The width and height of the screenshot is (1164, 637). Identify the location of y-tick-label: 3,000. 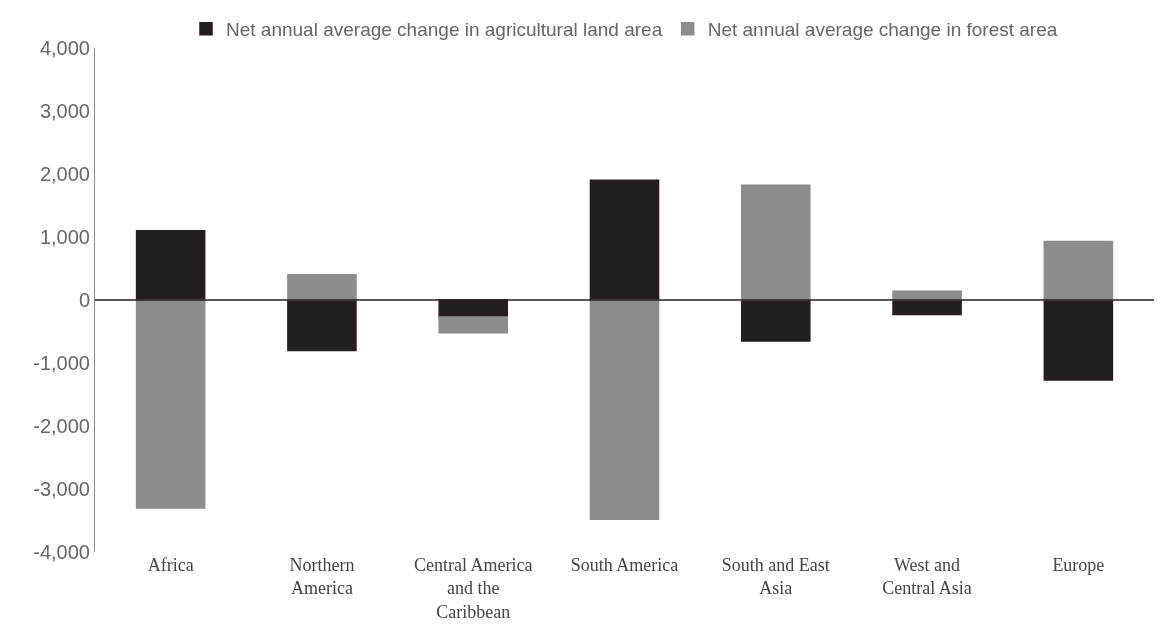
(64, 111).